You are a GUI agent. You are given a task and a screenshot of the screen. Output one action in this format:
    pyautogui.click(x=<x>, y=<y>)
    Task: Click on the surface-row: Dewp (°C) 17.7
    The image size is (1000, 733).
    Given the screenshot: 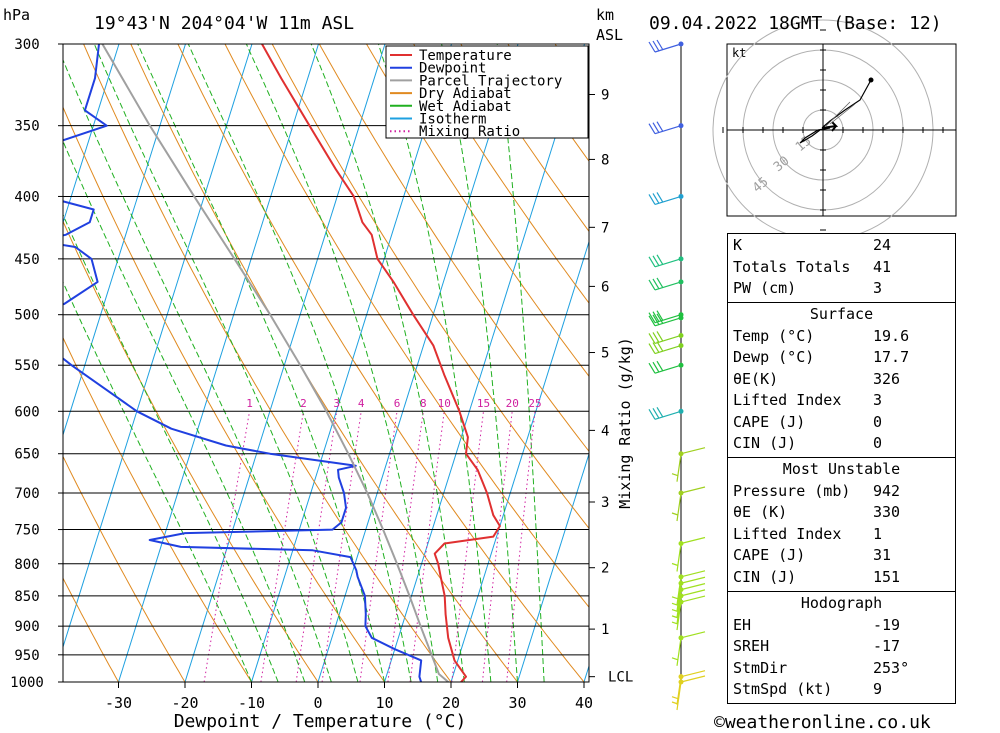 What is the action you would take?
    pyautogui.click(x=841, y=356)
    